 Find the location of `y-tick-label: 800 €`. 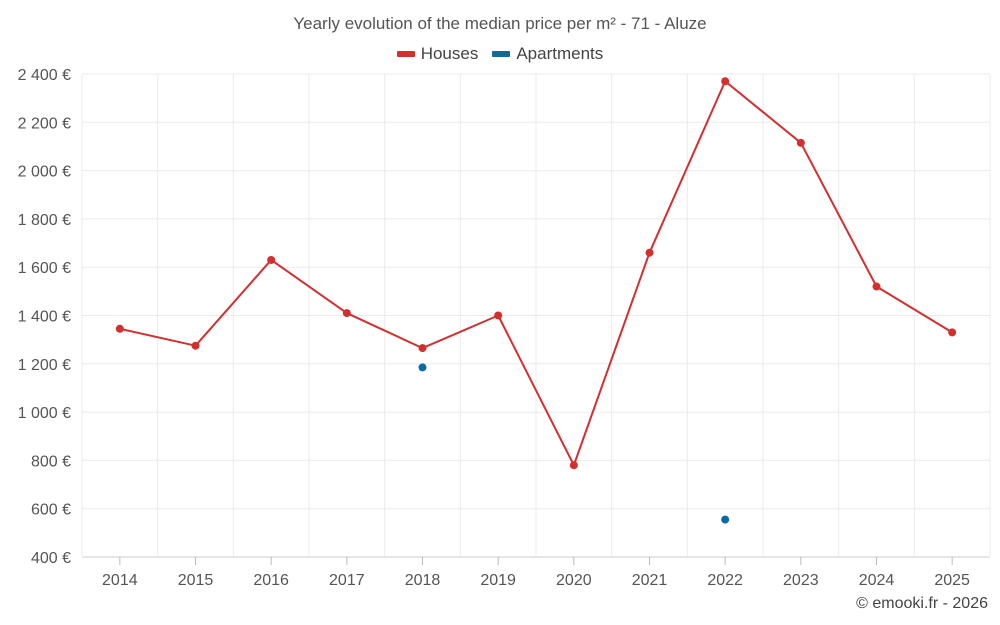

y-tick-label: 800 € is located at coordinates (51, 461).